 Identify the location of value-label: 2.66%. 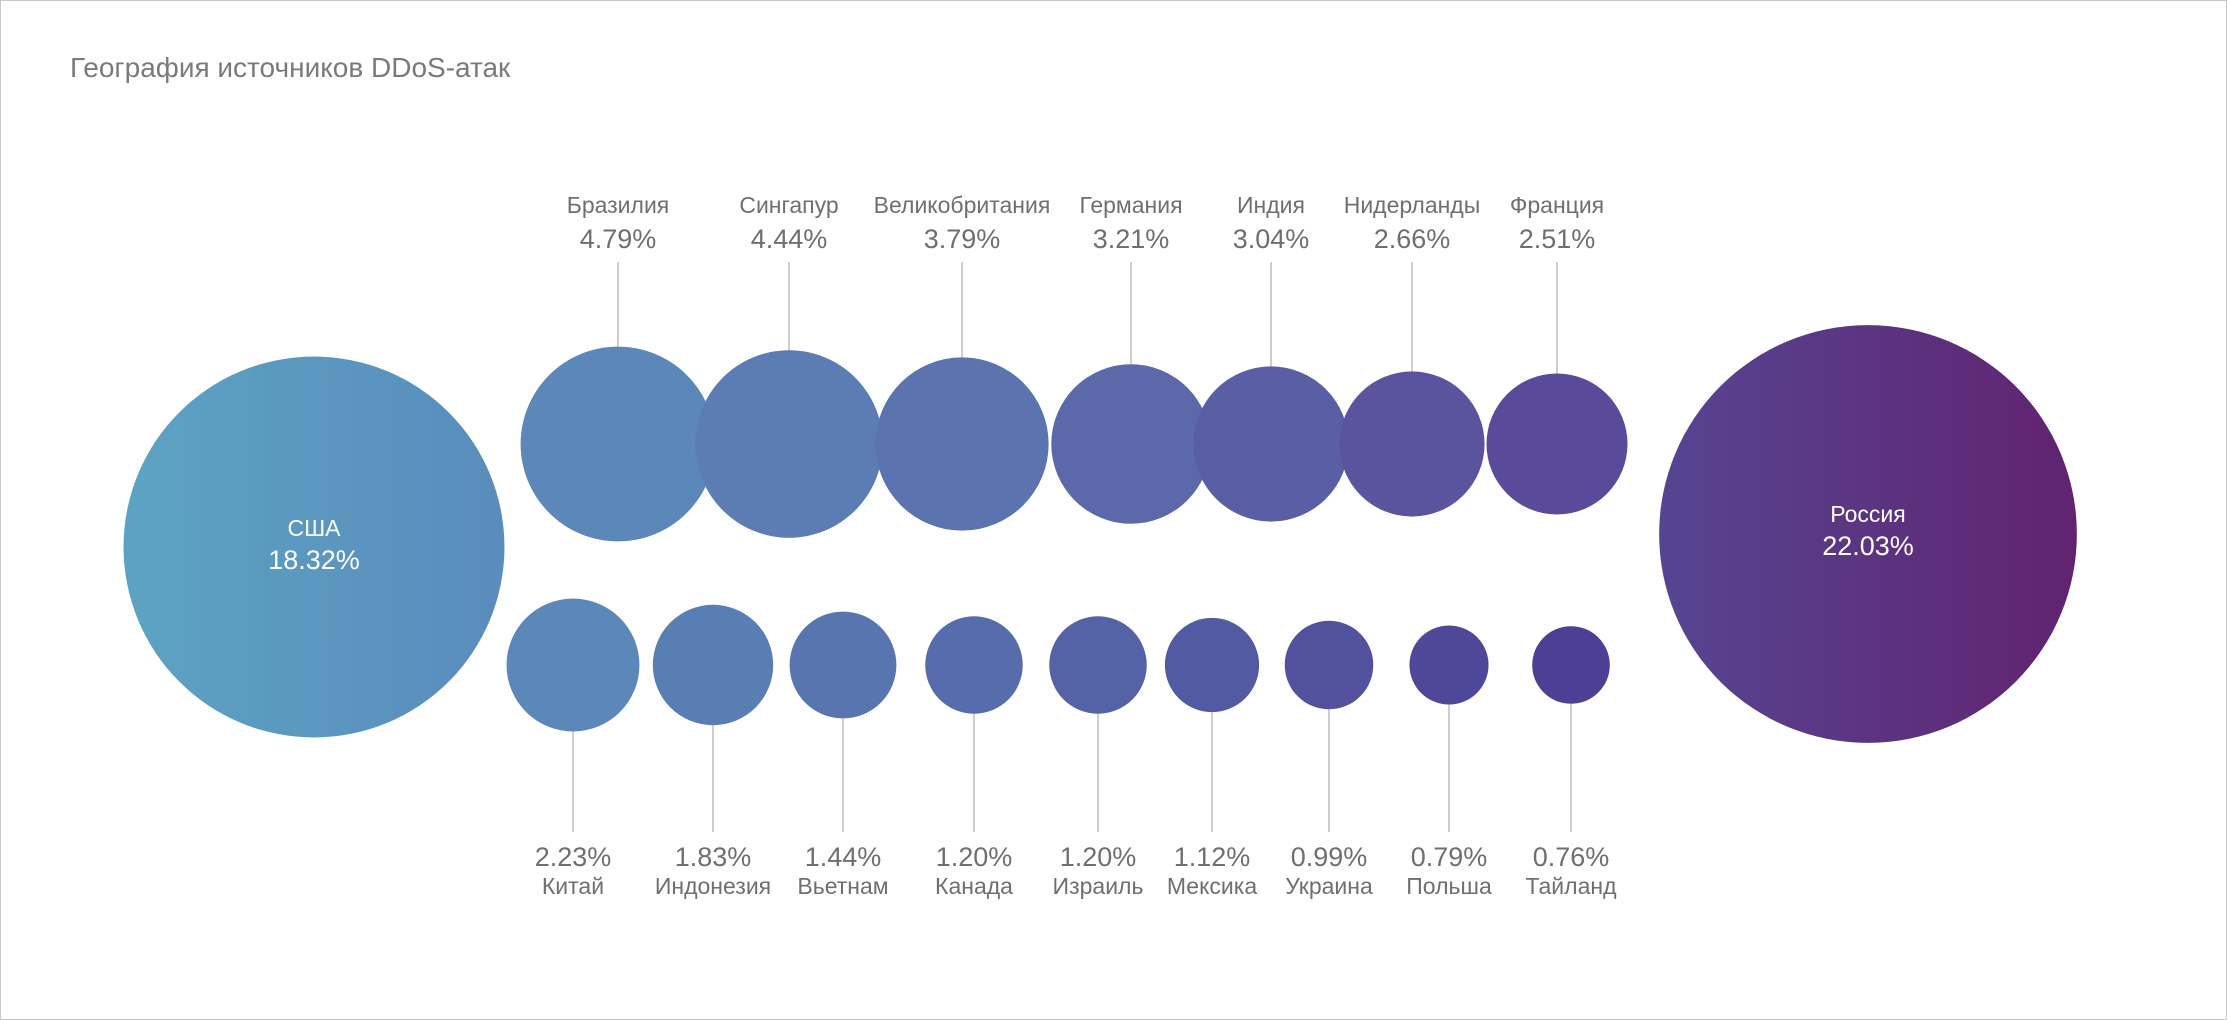
(1412, 239).